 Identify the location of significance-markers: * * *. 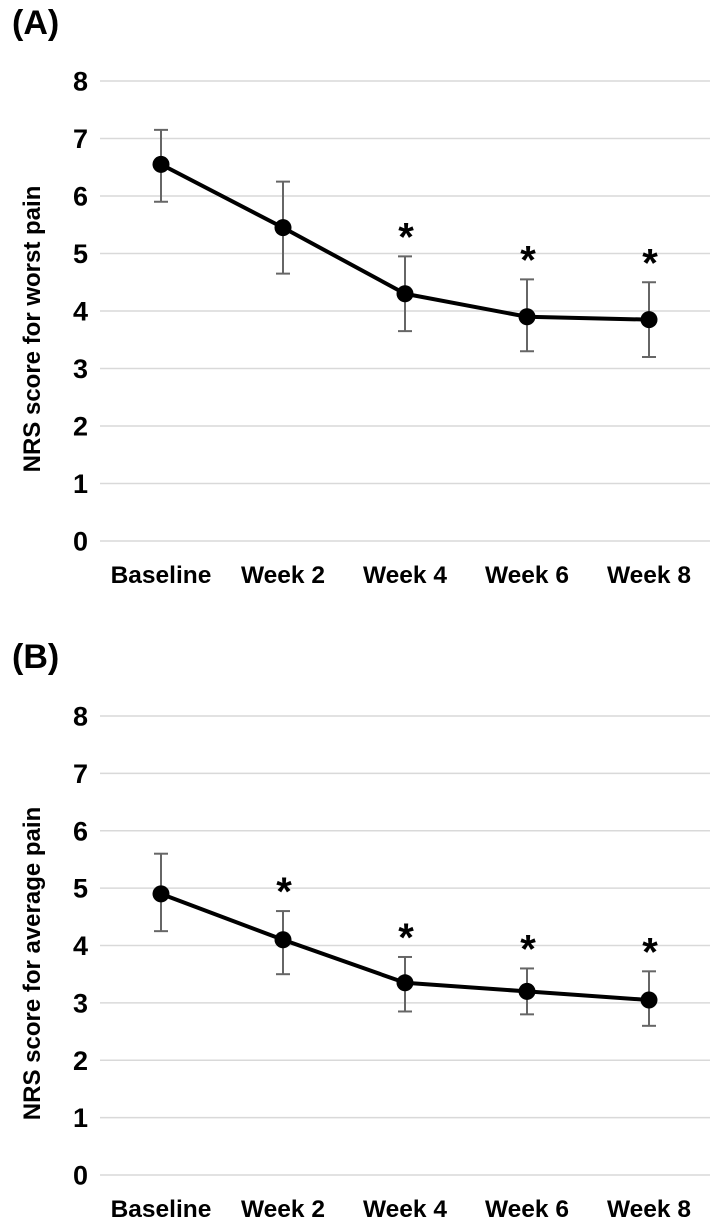
(528, 250).